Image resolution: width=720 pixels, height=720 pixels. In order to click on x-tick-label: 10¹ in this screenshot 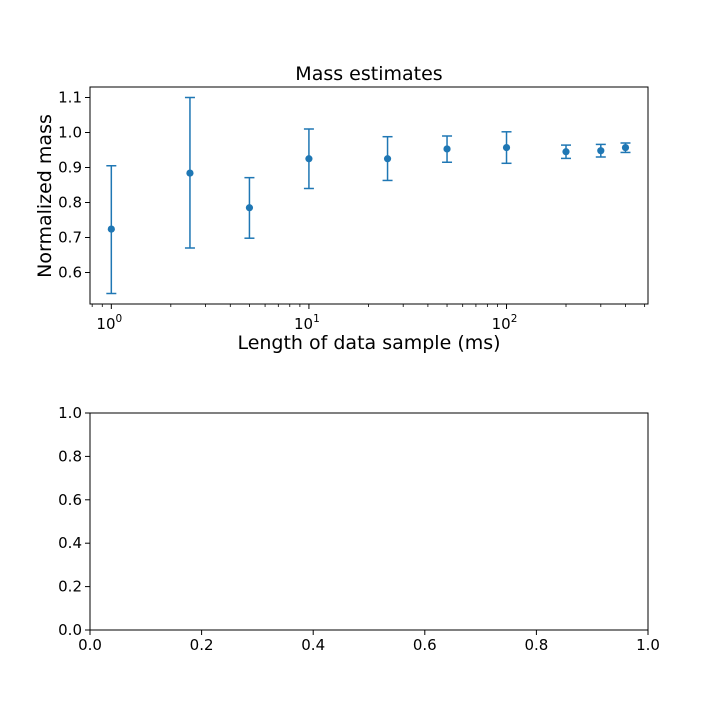, I will do `click(307, 323)`.